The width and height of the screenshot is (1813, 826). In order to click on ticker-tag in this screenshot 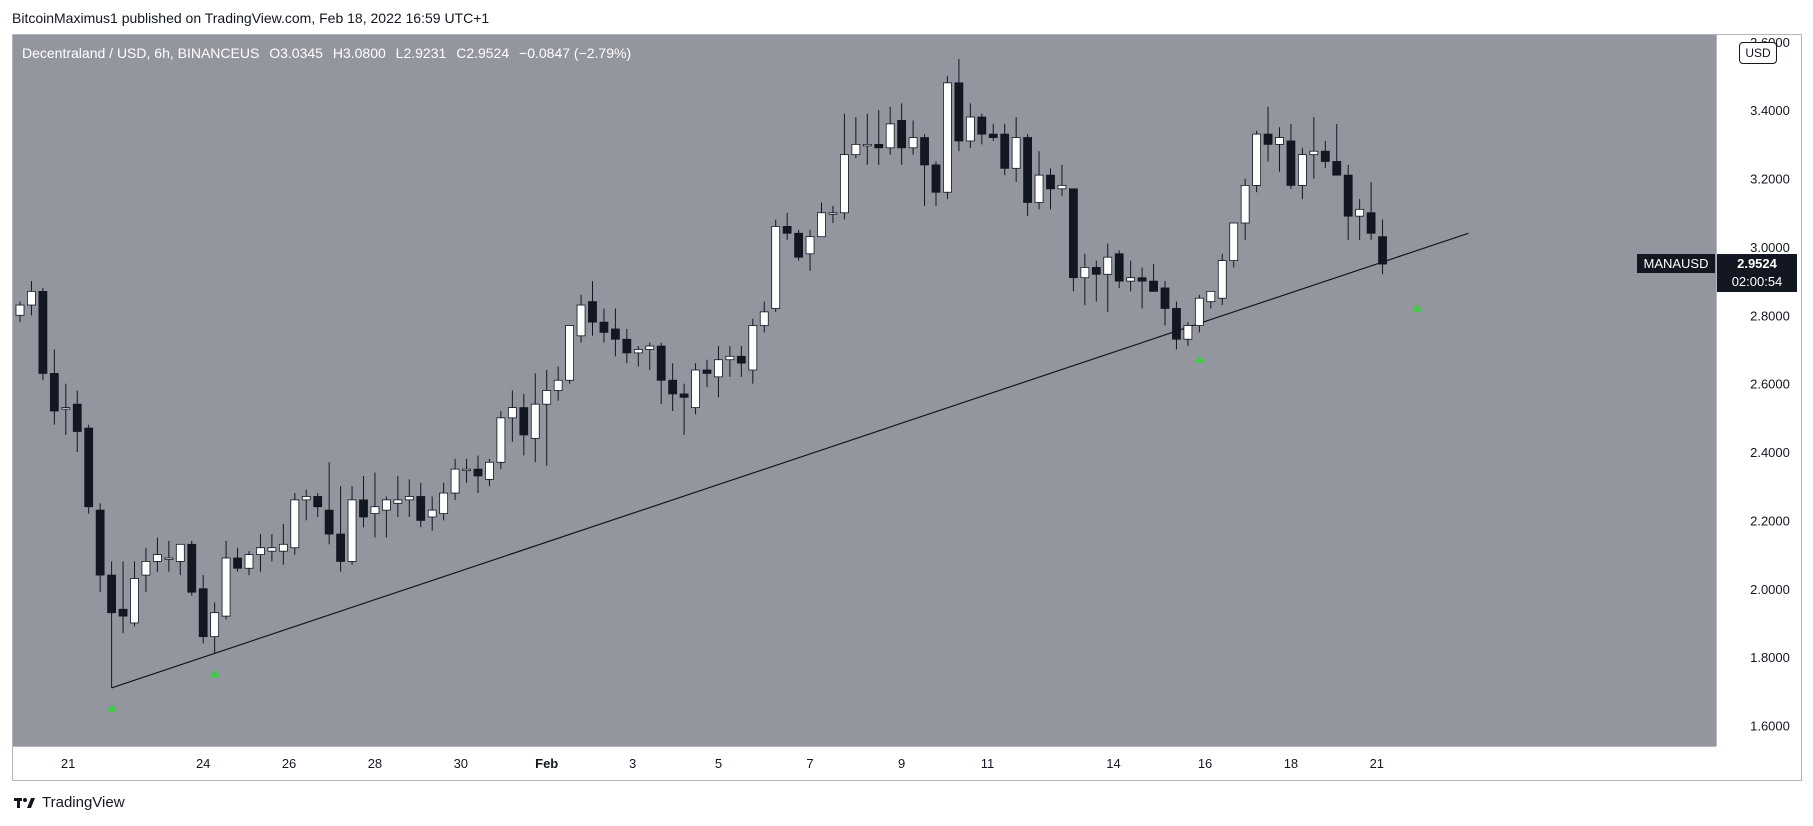, I will do `click(1676, 264)`.